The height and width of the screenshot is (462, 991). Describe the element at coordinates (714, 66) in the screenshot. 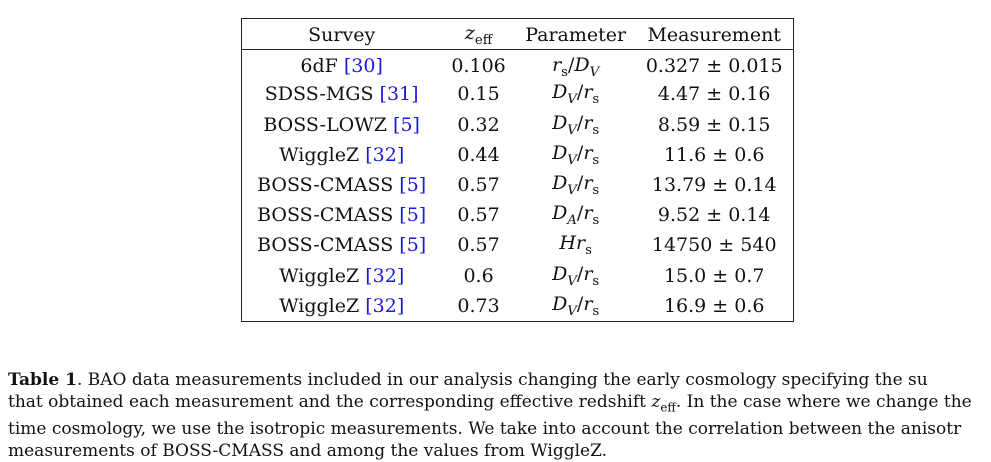

I see `cell-measurement: 0.327 ± 0.015` at that location.